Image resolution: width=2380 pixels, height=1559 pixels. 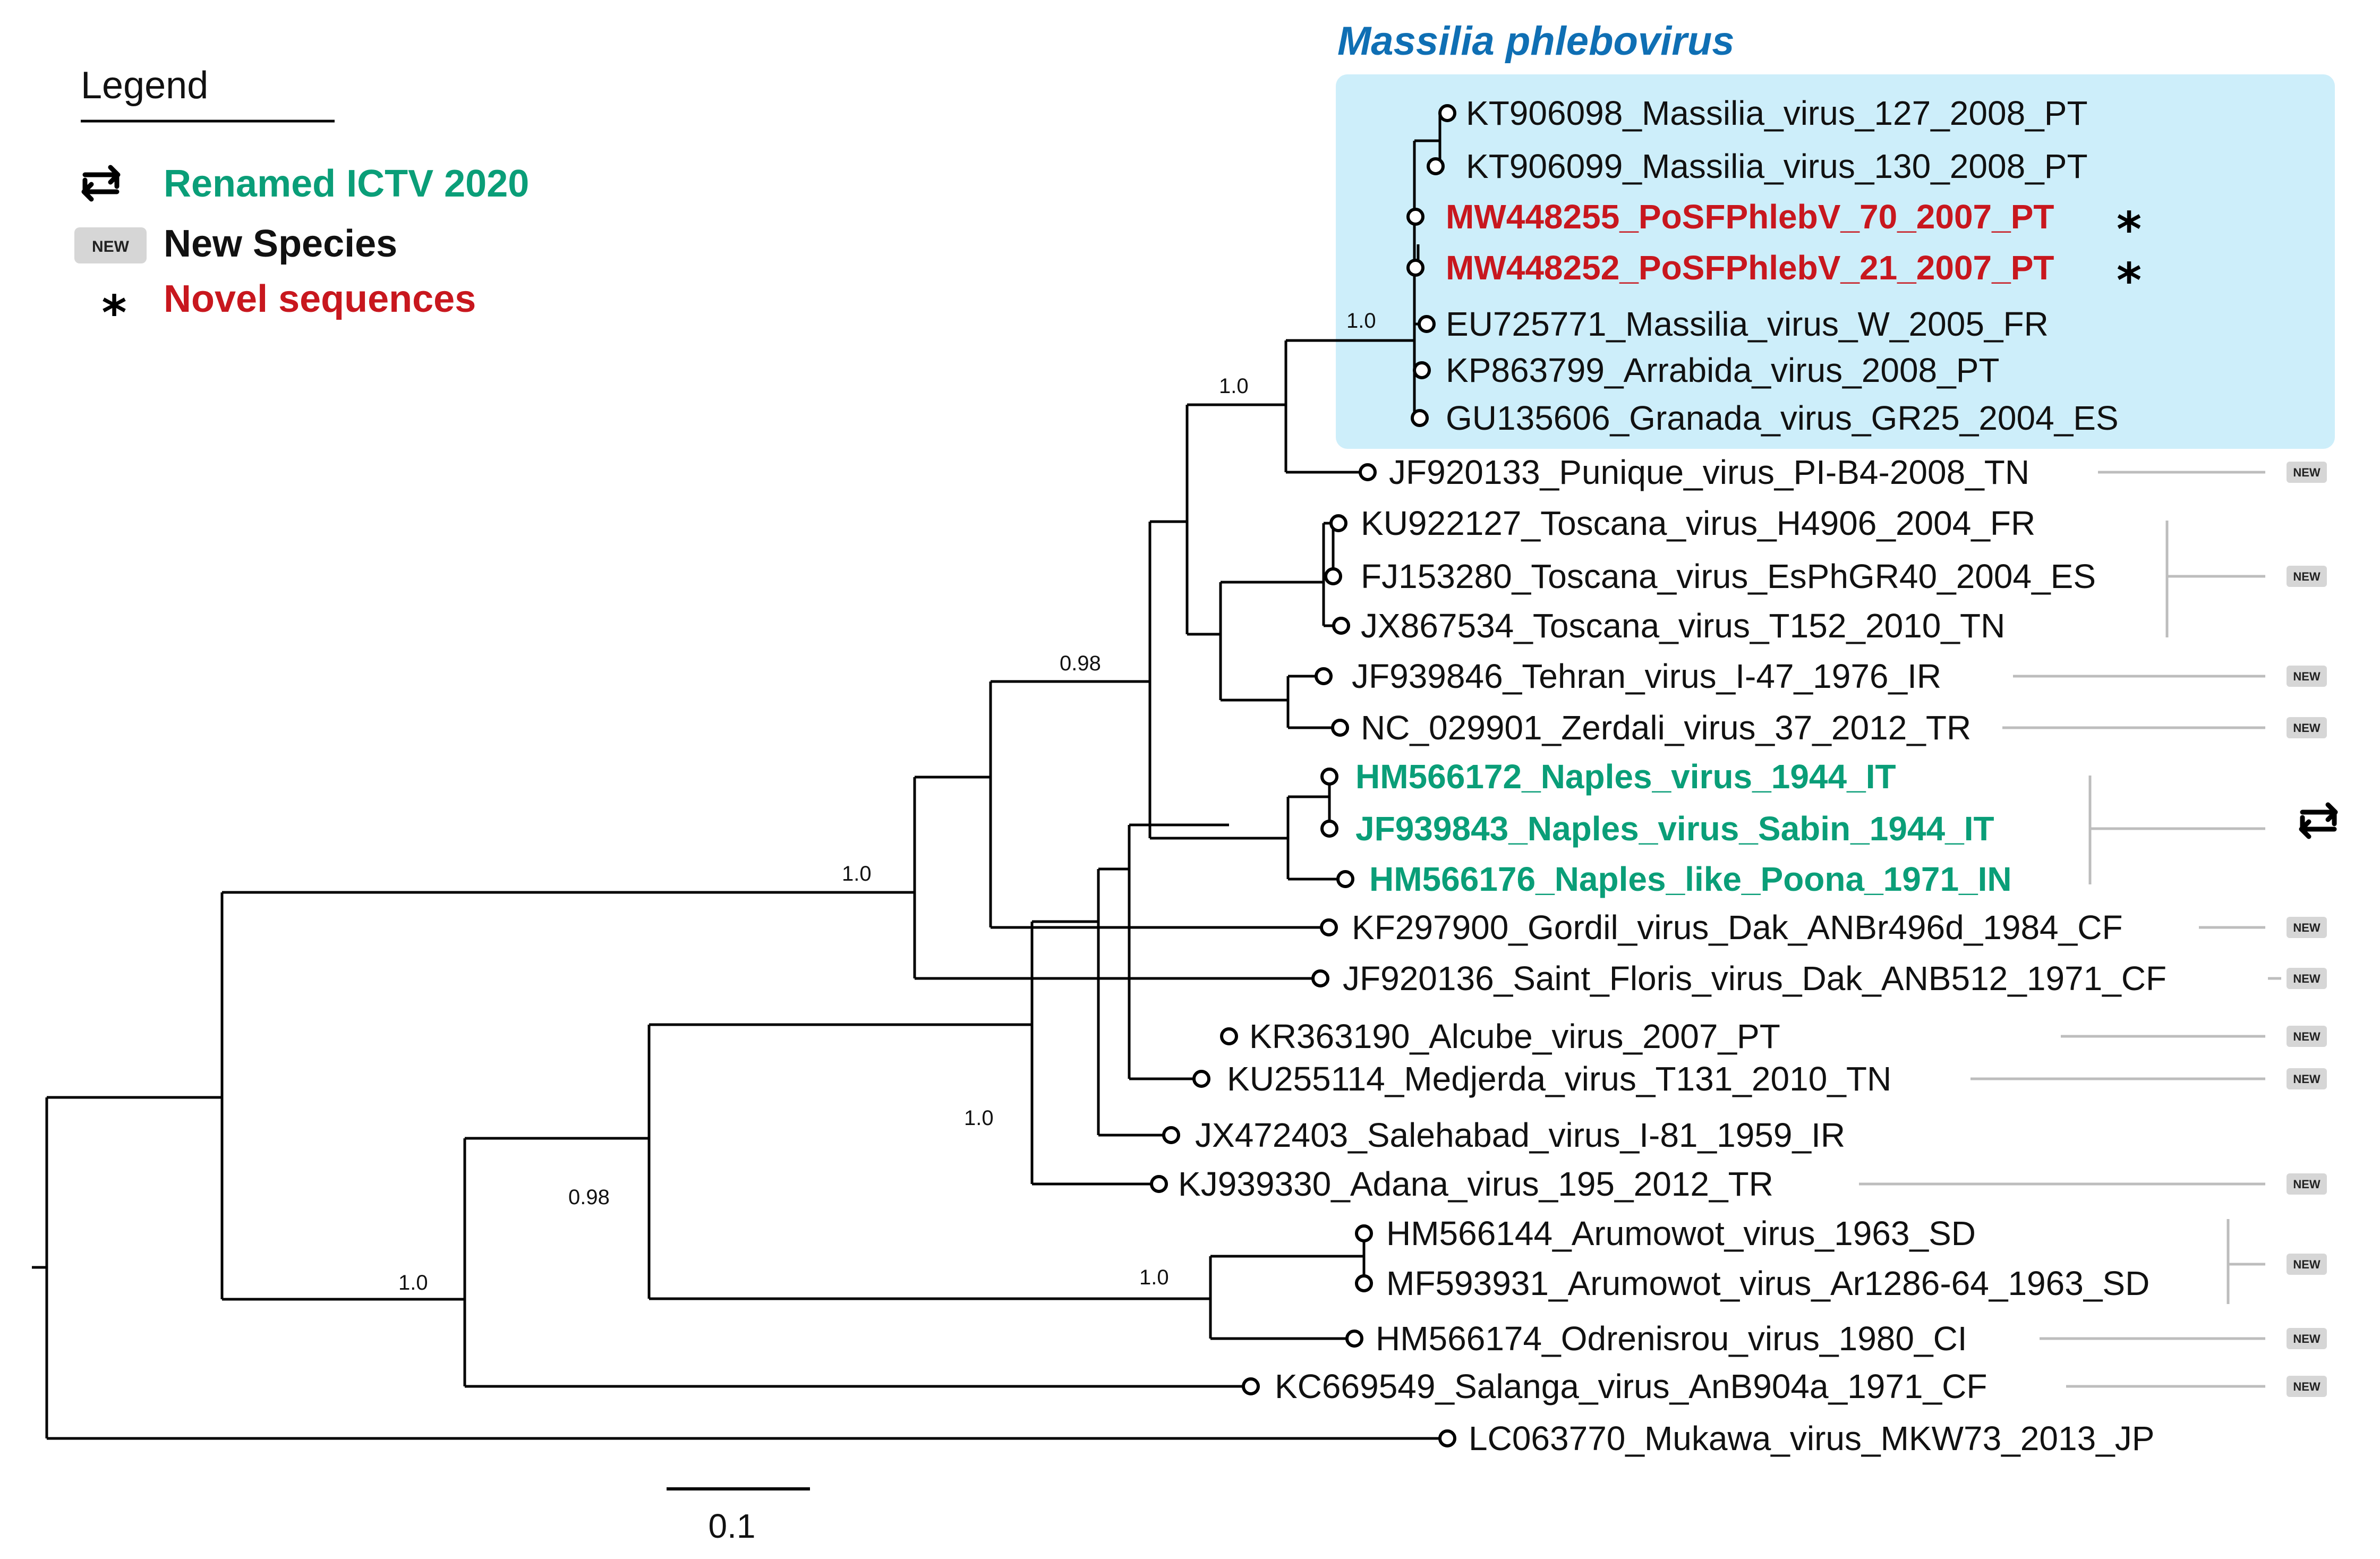 I want to click on massilia-clade-box, so click(x=1835, y=261).